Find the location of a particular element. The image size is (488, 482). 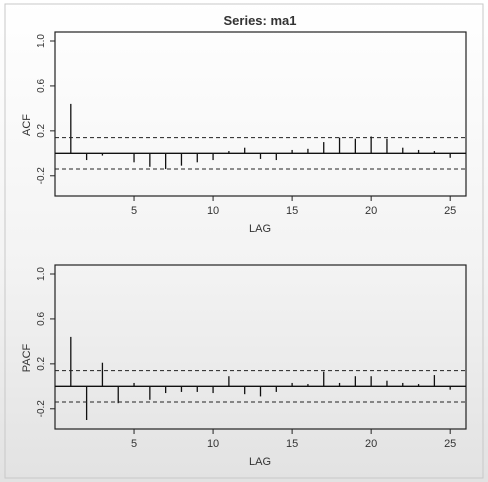

pacf-x-axis: 5 10 15 20 25 is located at coordinates (293, 439).